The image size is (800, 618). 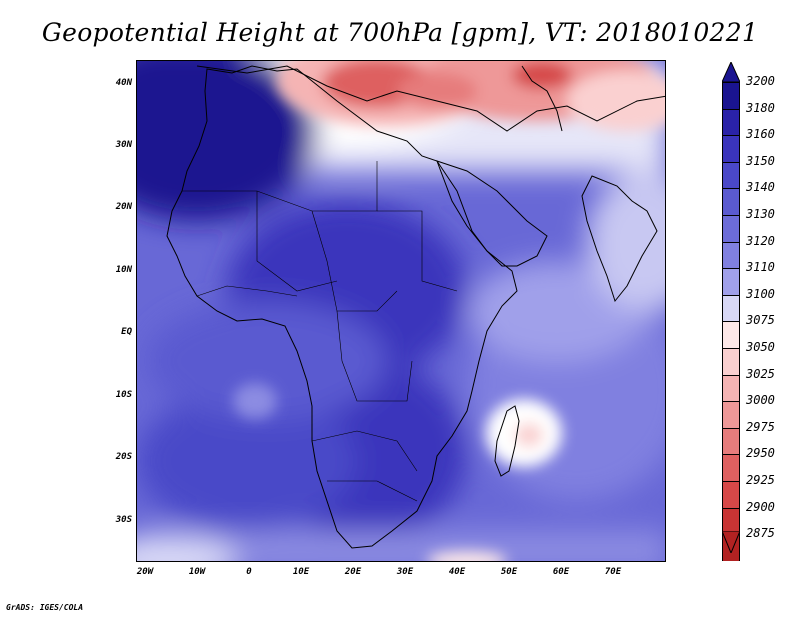 What do you see at coordinates (760, 293) in the screenshot?
I see `colorbar-label: 3100` at bounding box center [760, 293].